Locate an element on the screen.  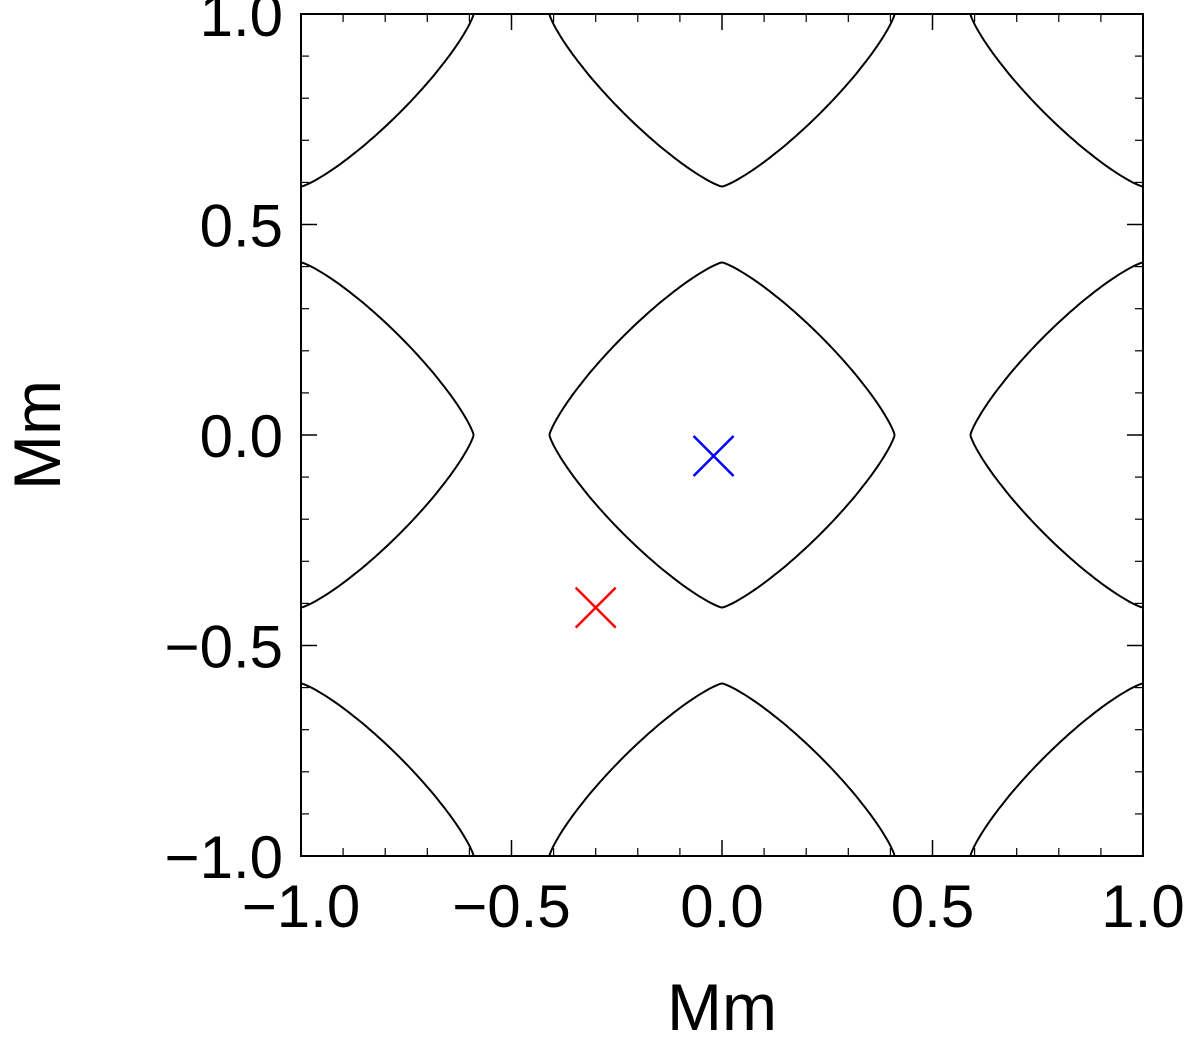
y-tick-label: 0.5 is located at coordinates (241, 226).